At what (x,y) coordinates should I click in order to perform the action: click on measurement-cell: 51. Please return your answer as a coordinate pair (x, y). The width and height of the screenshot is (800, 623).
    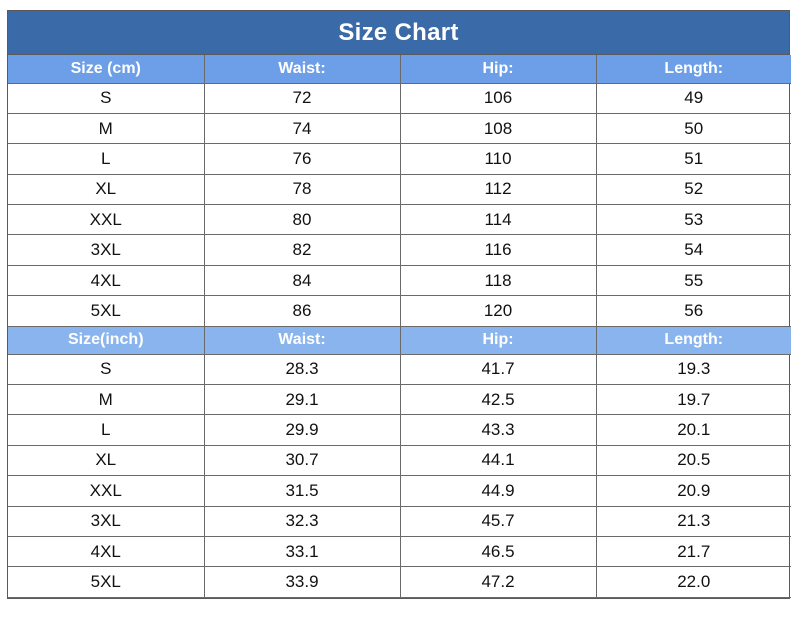
    Looking at the image, I should click on (693, 159).